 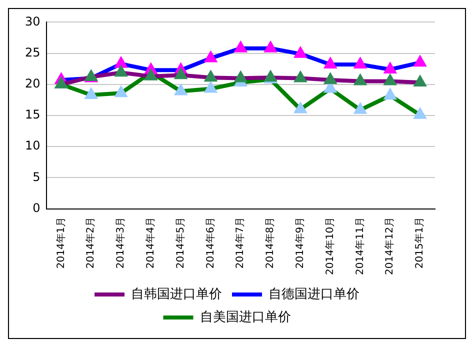 I want to click on legend-label: 自德国进口单价, so click(x=314, y=294).